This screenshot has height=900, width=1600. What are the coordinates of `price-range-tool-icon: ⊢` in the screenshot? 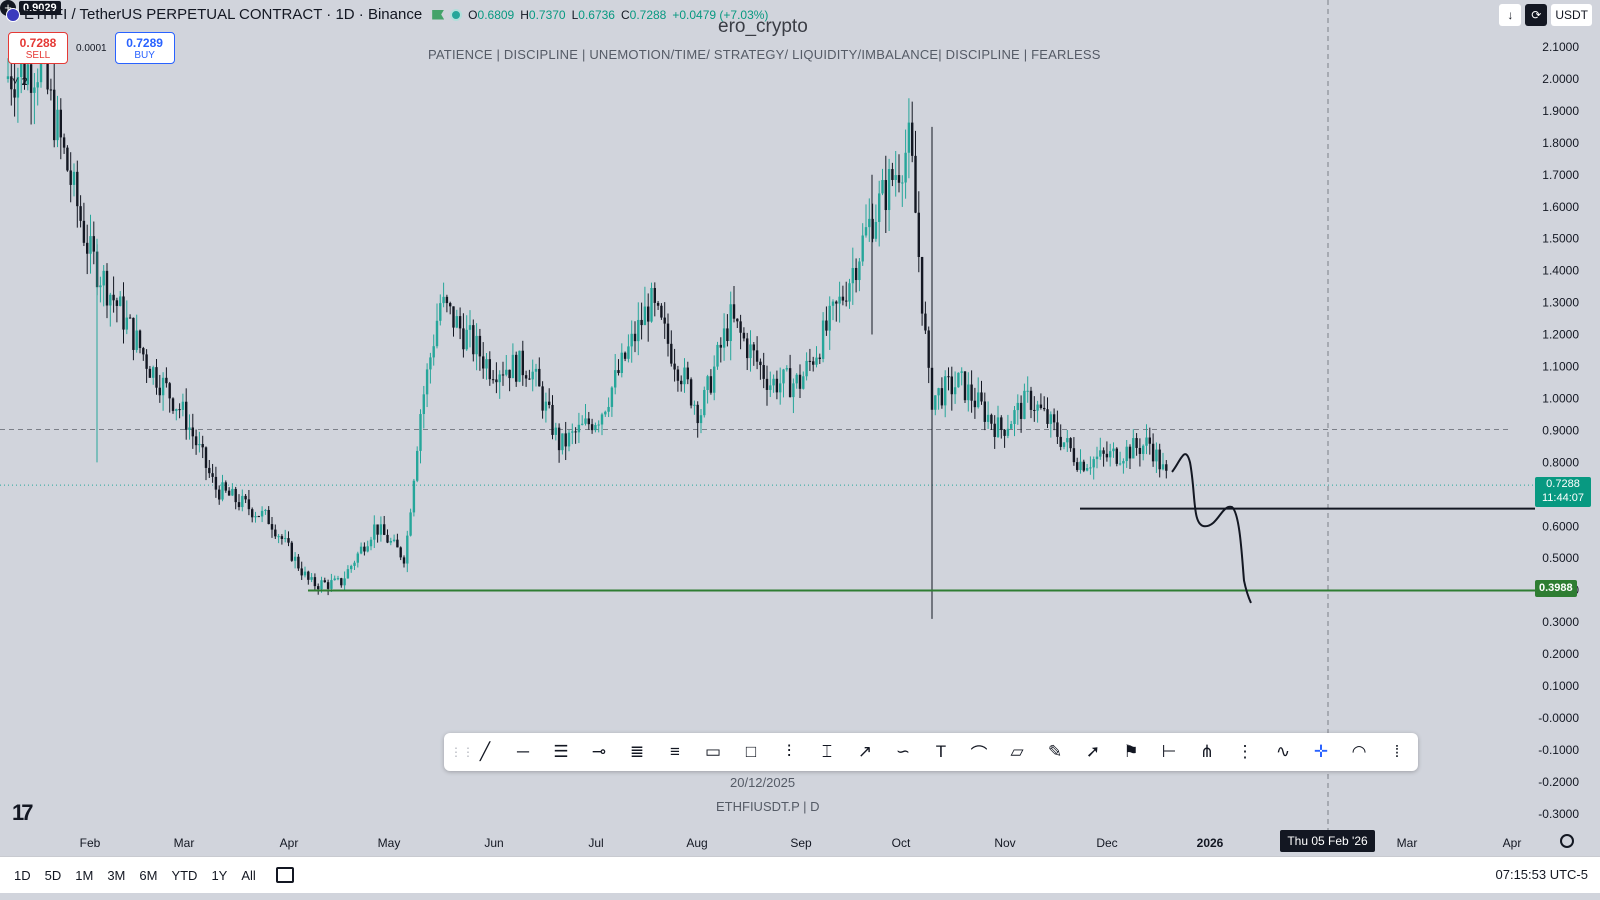 It's located at (1169, 751).